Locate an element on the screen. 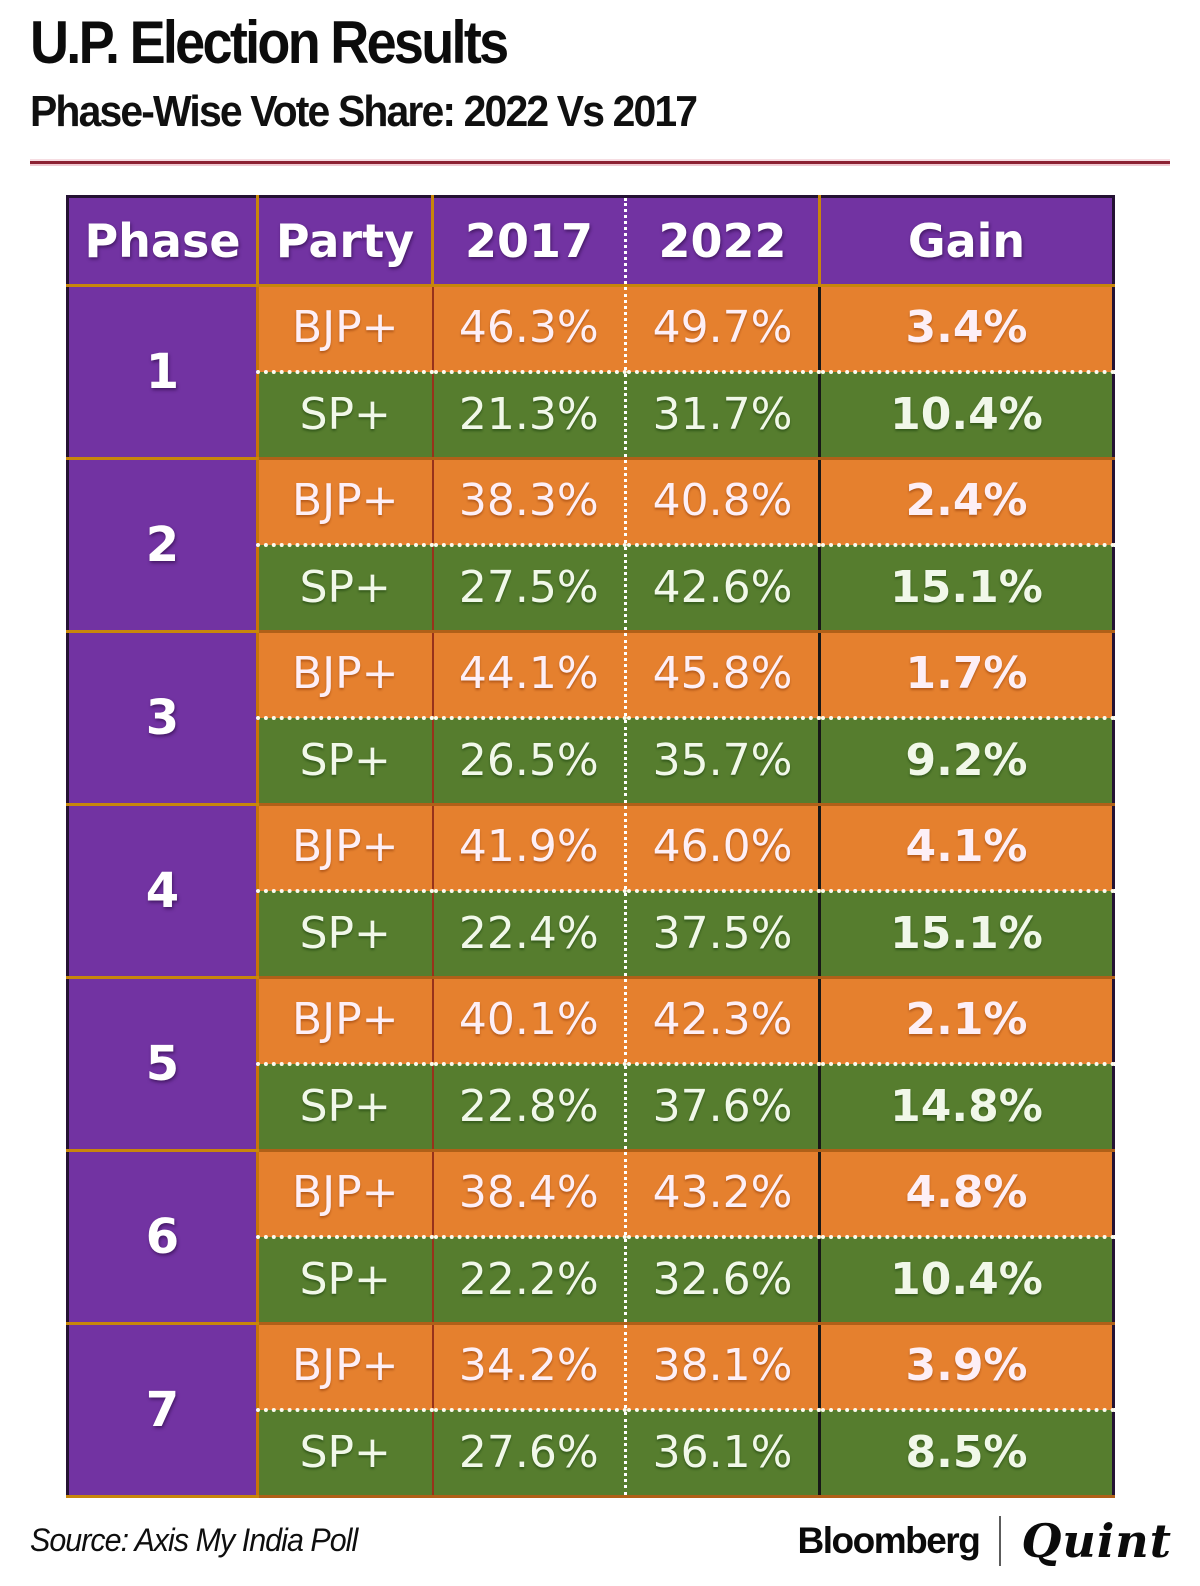 Image resolution: width=1200 pixels, height=1586 pixels. table-row-phase-2-bjp: 2 BJP+ 38.3% 40.8% 2.4% is located at coordinates (590, 545).